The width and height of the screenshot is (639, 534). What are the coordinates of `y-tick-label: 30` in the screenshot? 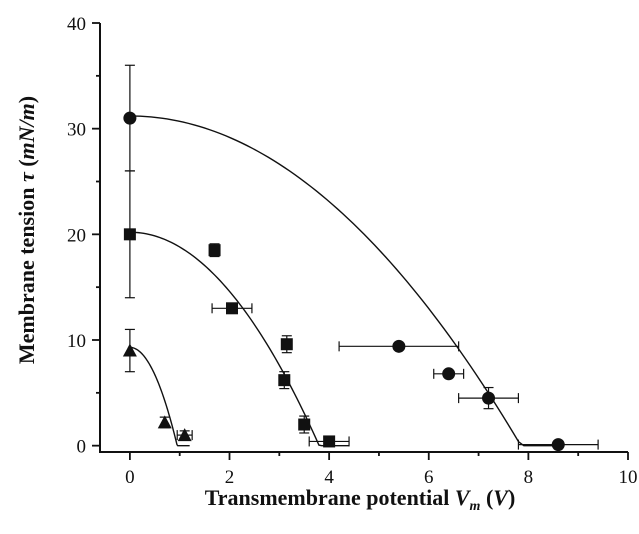 It's located at (76, 130).